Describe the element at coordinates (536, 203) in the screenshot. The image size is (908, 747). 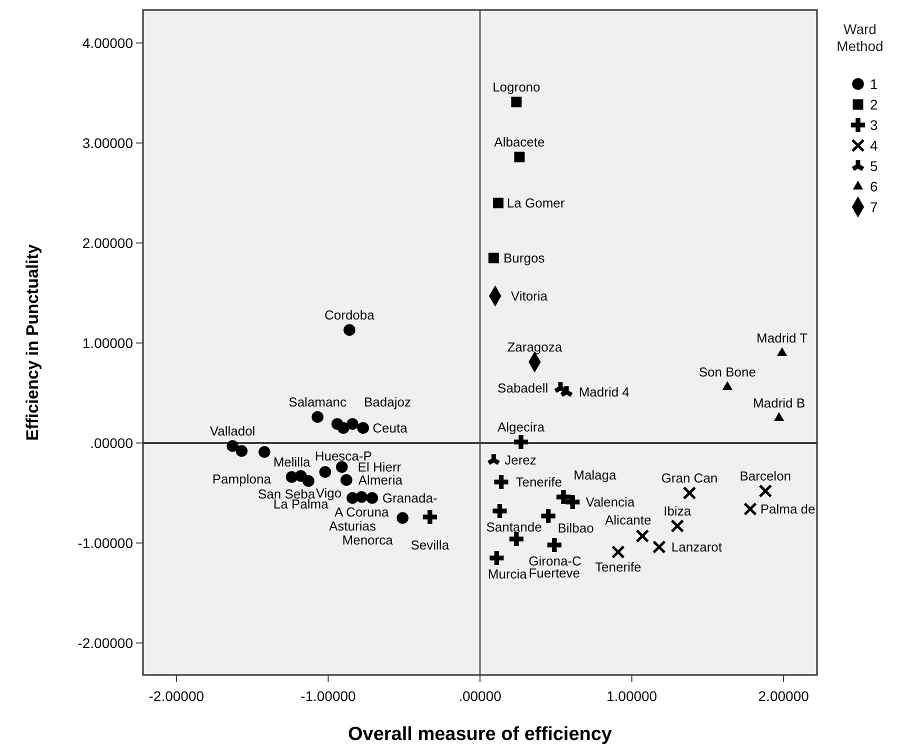
I see `annotation: La Gomer` at that location.